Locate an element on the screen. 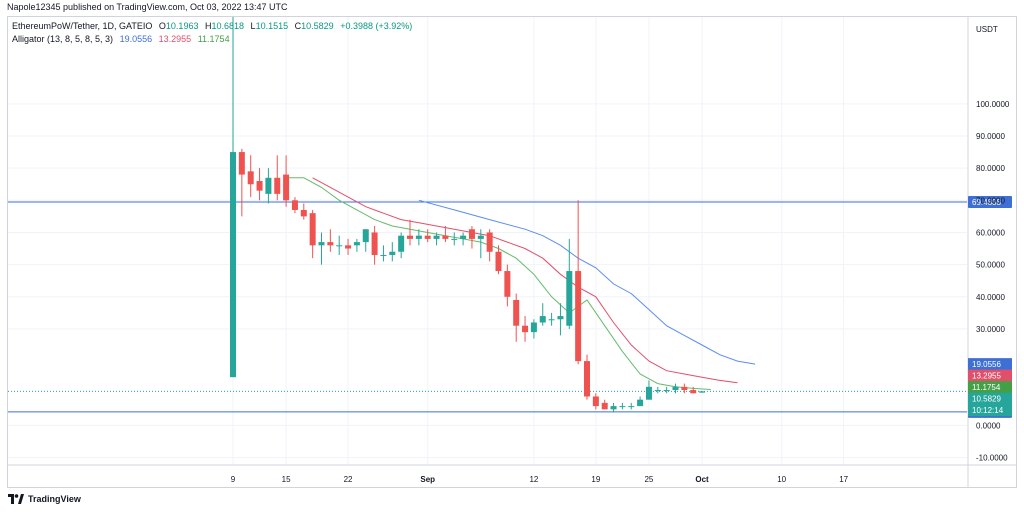 This screenshot has height=513, width=1024. tradingview-brand: TradingView is located at coordinates (54, 499).